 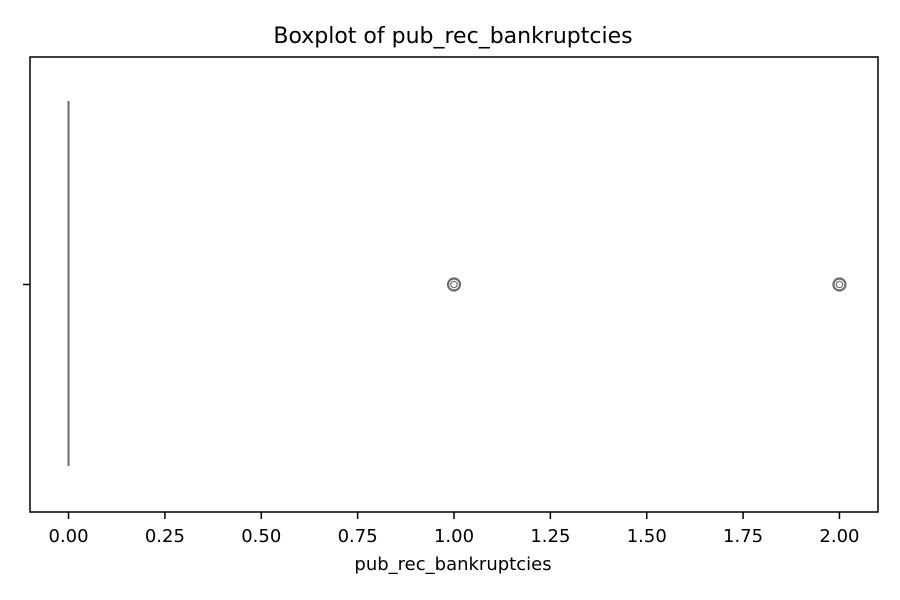 I want to click on x-tick-label: 2.00, so click(x=839, y=536).